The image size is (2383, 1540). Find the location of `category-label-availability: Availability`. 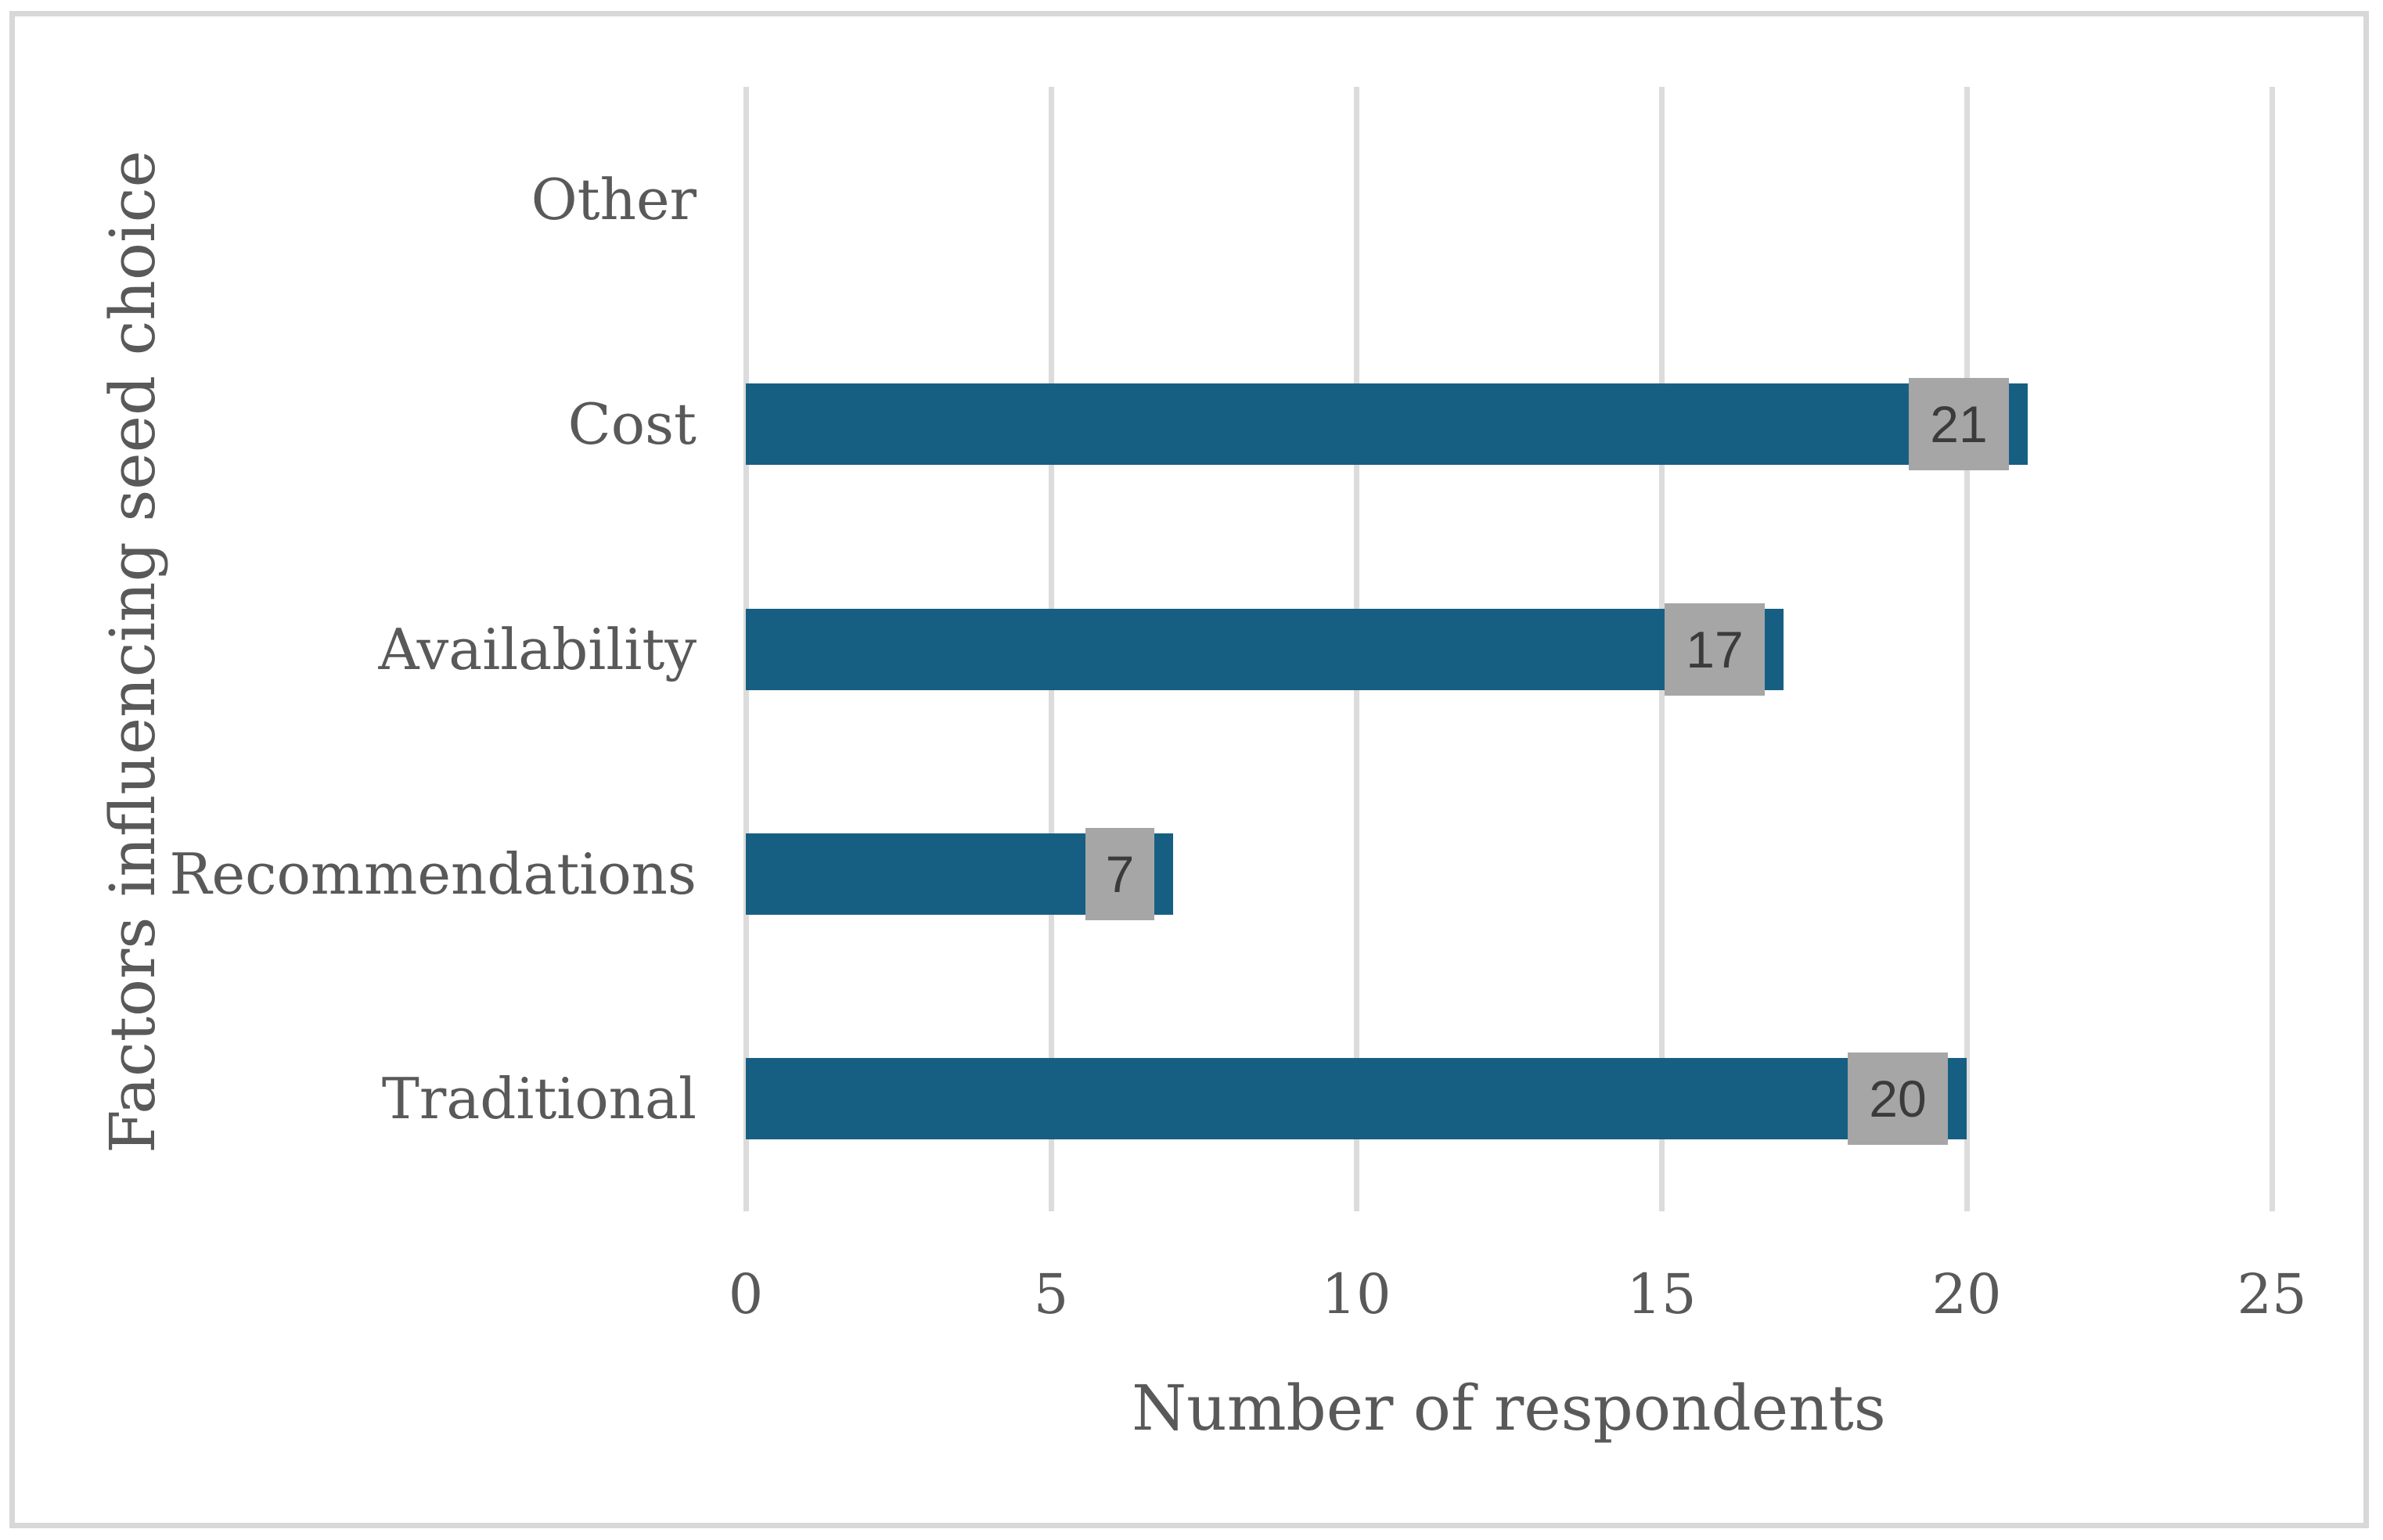

category-label-availability: Availability is located at coordinates (538, 649).